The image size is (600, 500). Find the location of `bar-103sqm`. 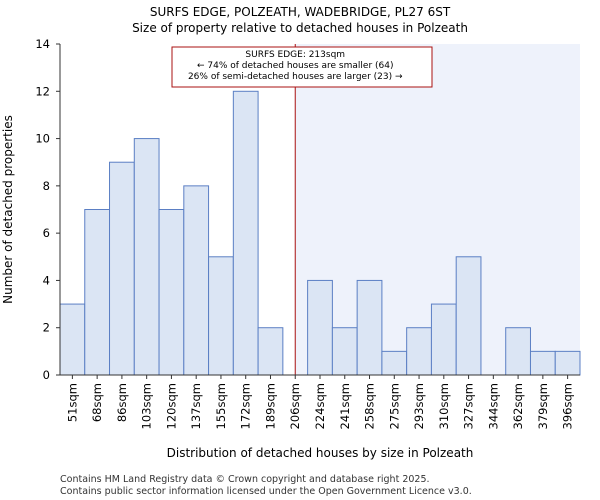

bar-103sqm is located at coordinates (146, 257).